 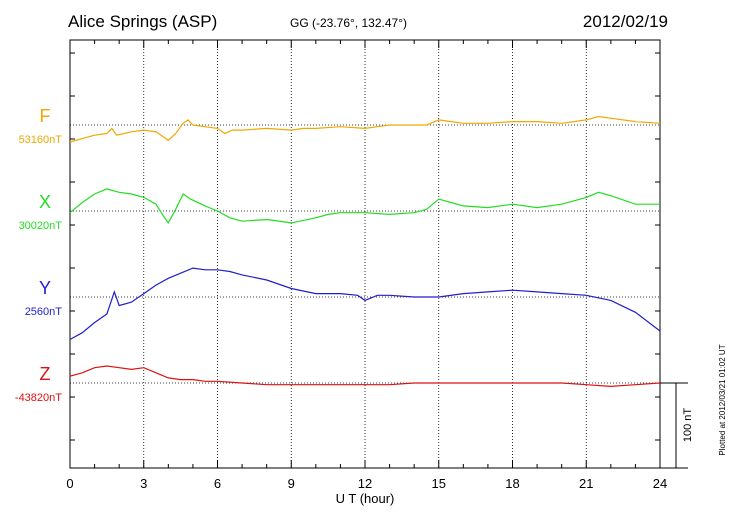 I want to click on tick-label-12: 12, so click(x=365, y=483).